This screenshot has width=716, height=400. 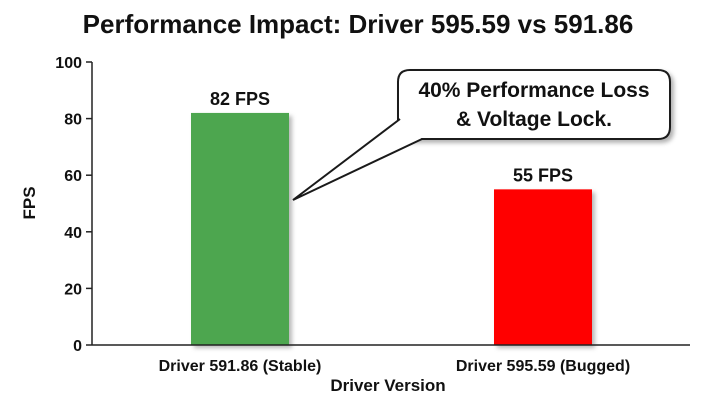 What do you see at coordinates (73, 289) in the screenshot?
I see `y-tick-label: 20` at bounding box center [73, 289].